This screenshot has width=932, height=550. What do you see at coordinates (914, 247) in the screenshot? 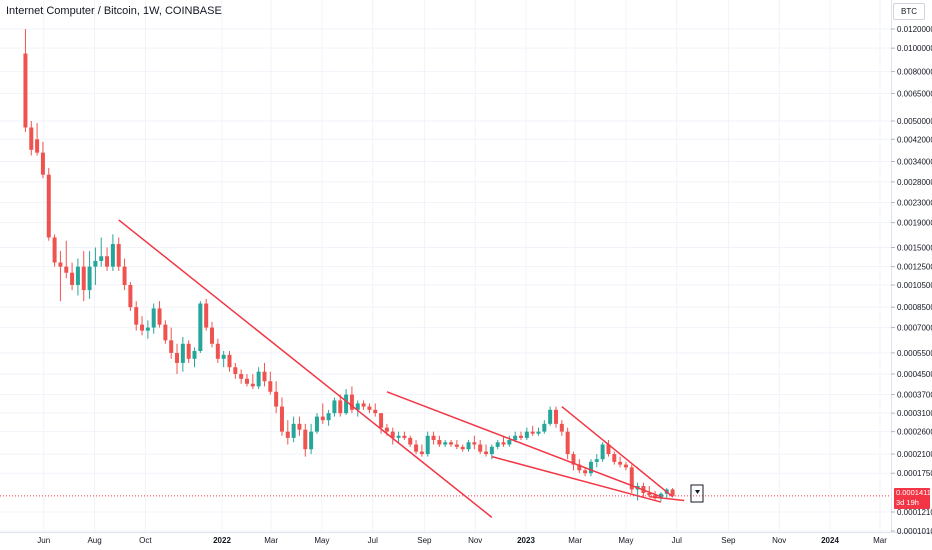
I see `y-tick-label: 0.0015000` at bounding box center [914, 247].